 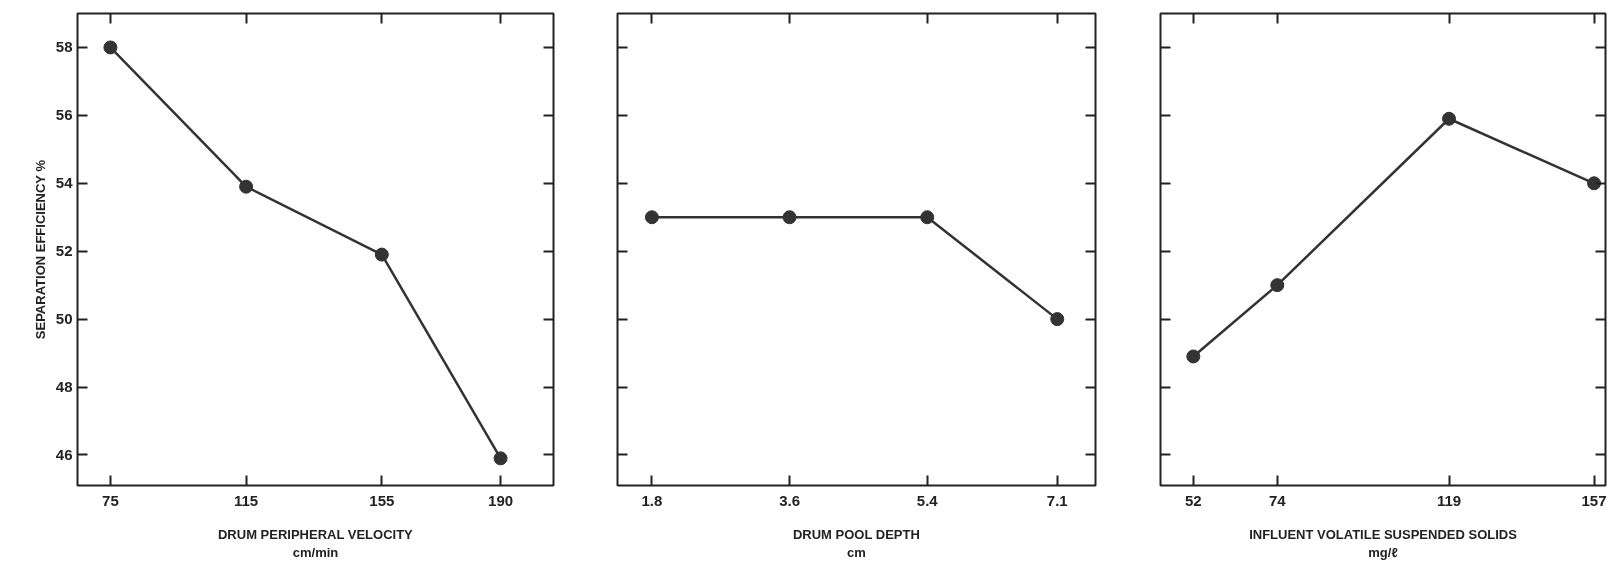 I want to click on y-axis-title: SEPARATION EFFICIENCY %, so click(x=40, y=249).